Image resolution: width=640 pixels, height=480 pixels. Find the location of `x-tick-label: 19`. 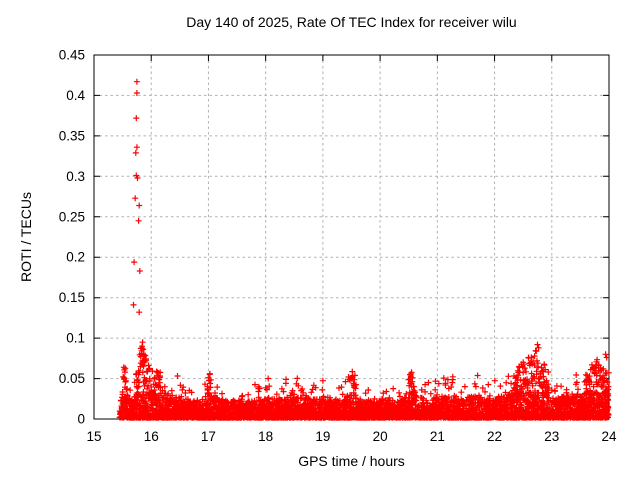

x-tick-label: 19 is located at coordinates (322, 436).